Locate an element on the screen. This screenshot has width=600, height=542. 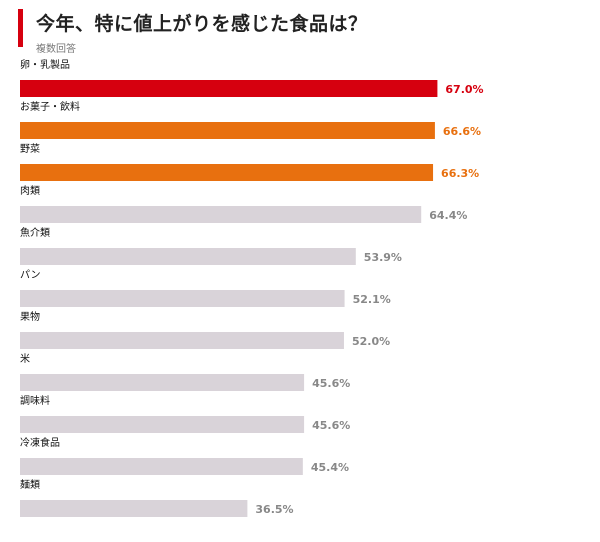
category-label: 野菜 is located at coordinates (30, 149).